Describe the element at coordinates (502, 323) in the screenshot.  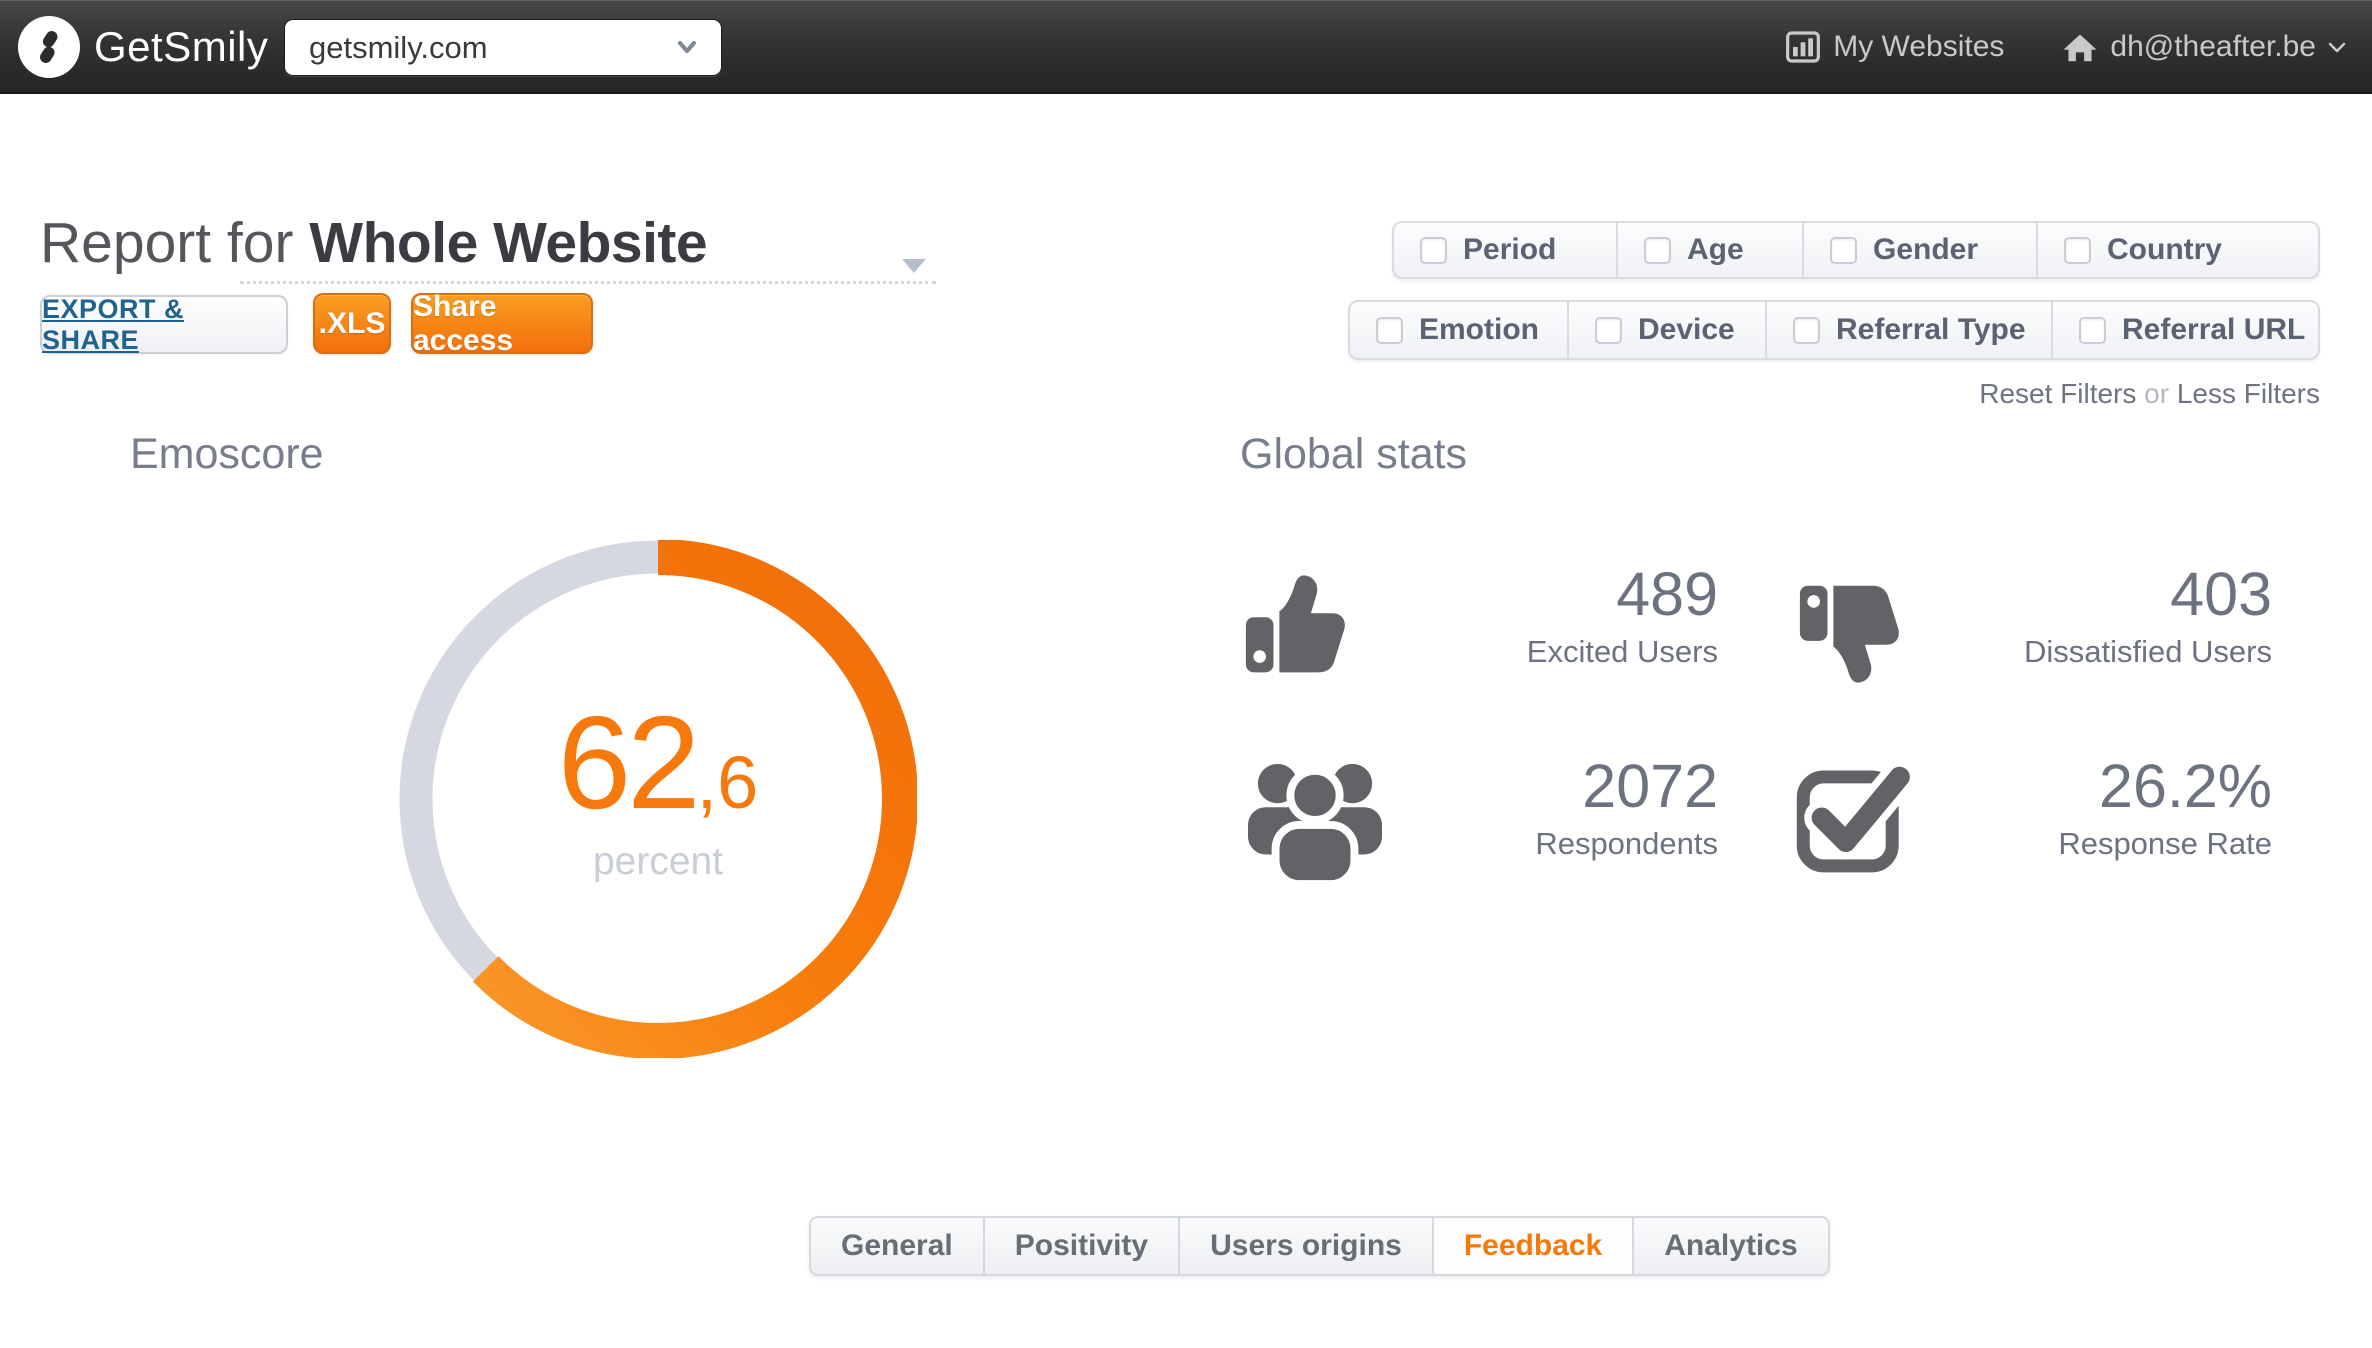
I see `share-access-button: Share access` at that location.